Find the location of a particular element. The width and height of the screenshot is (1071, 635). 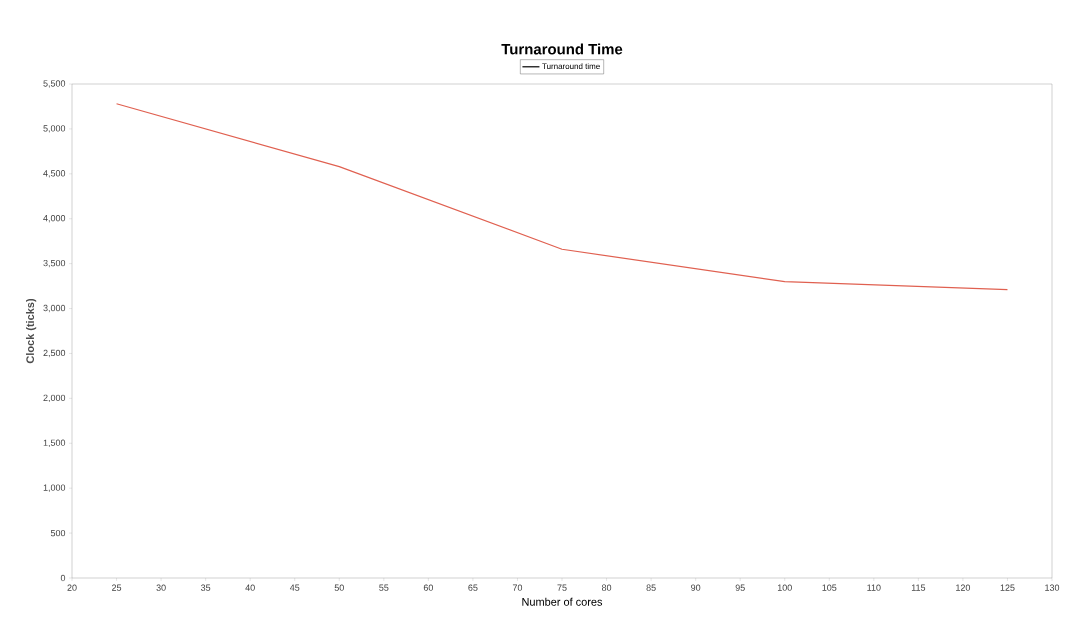

y-tick-label: 500 is located at coordinates (58, 533).